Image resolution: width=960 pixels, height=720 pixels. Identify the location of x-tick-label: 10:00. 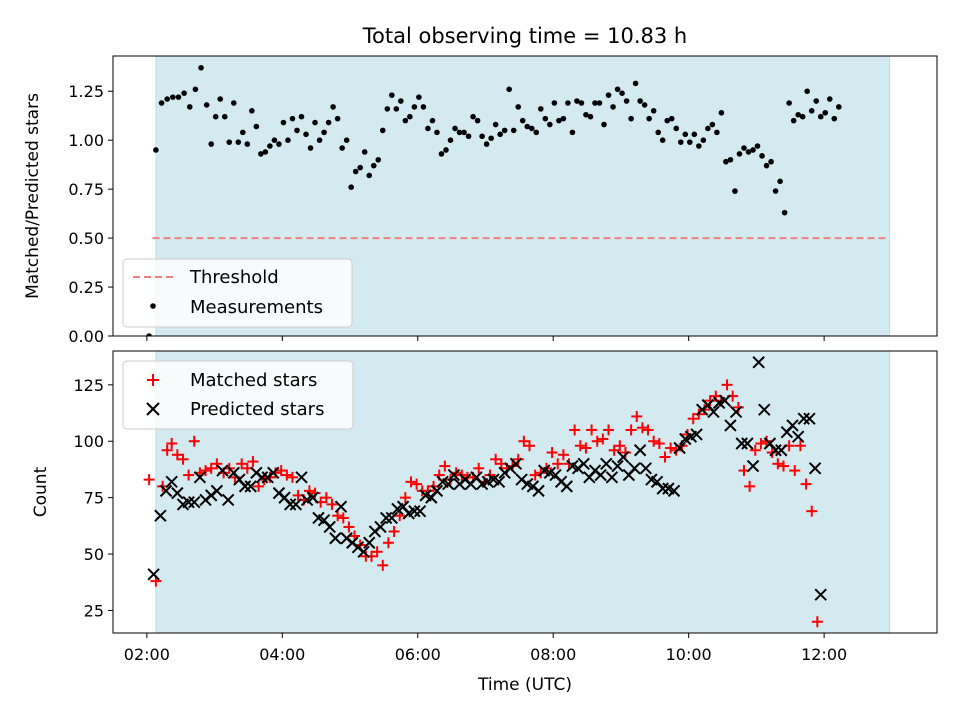
(689, 654).